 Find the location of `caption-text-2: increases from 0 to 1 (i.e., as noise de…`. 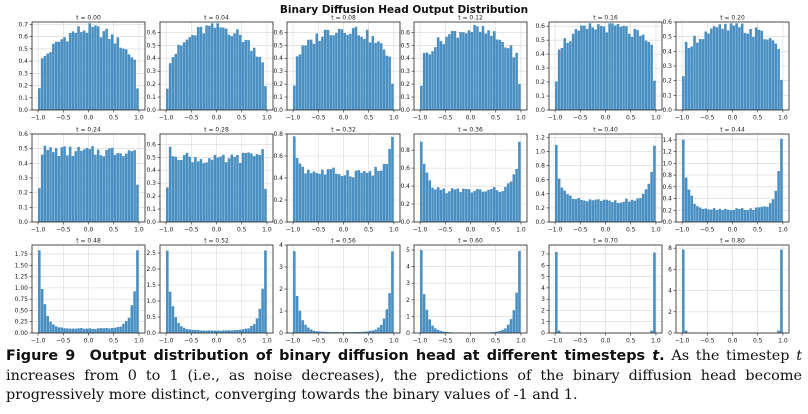

caption-text-2: increases from 0 to 1 (i.e., as noise de… is located at coordinates (404, 385).